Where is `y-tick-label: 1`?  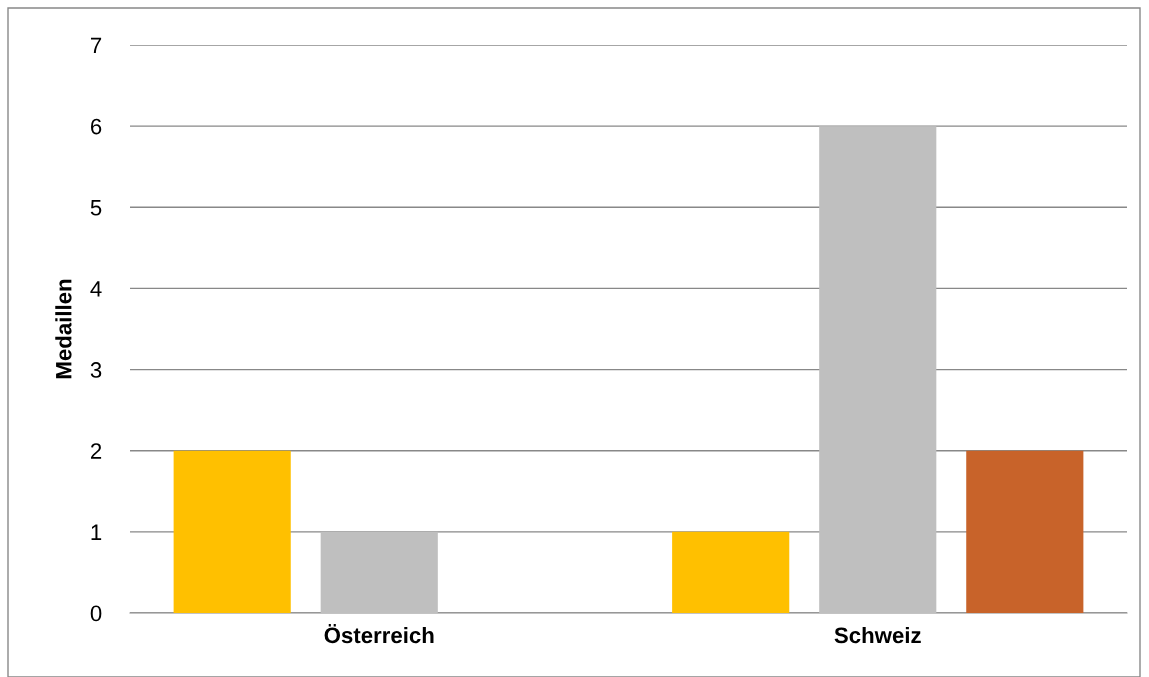
y-tick-label: 1 is located at coordinates (96, 532).